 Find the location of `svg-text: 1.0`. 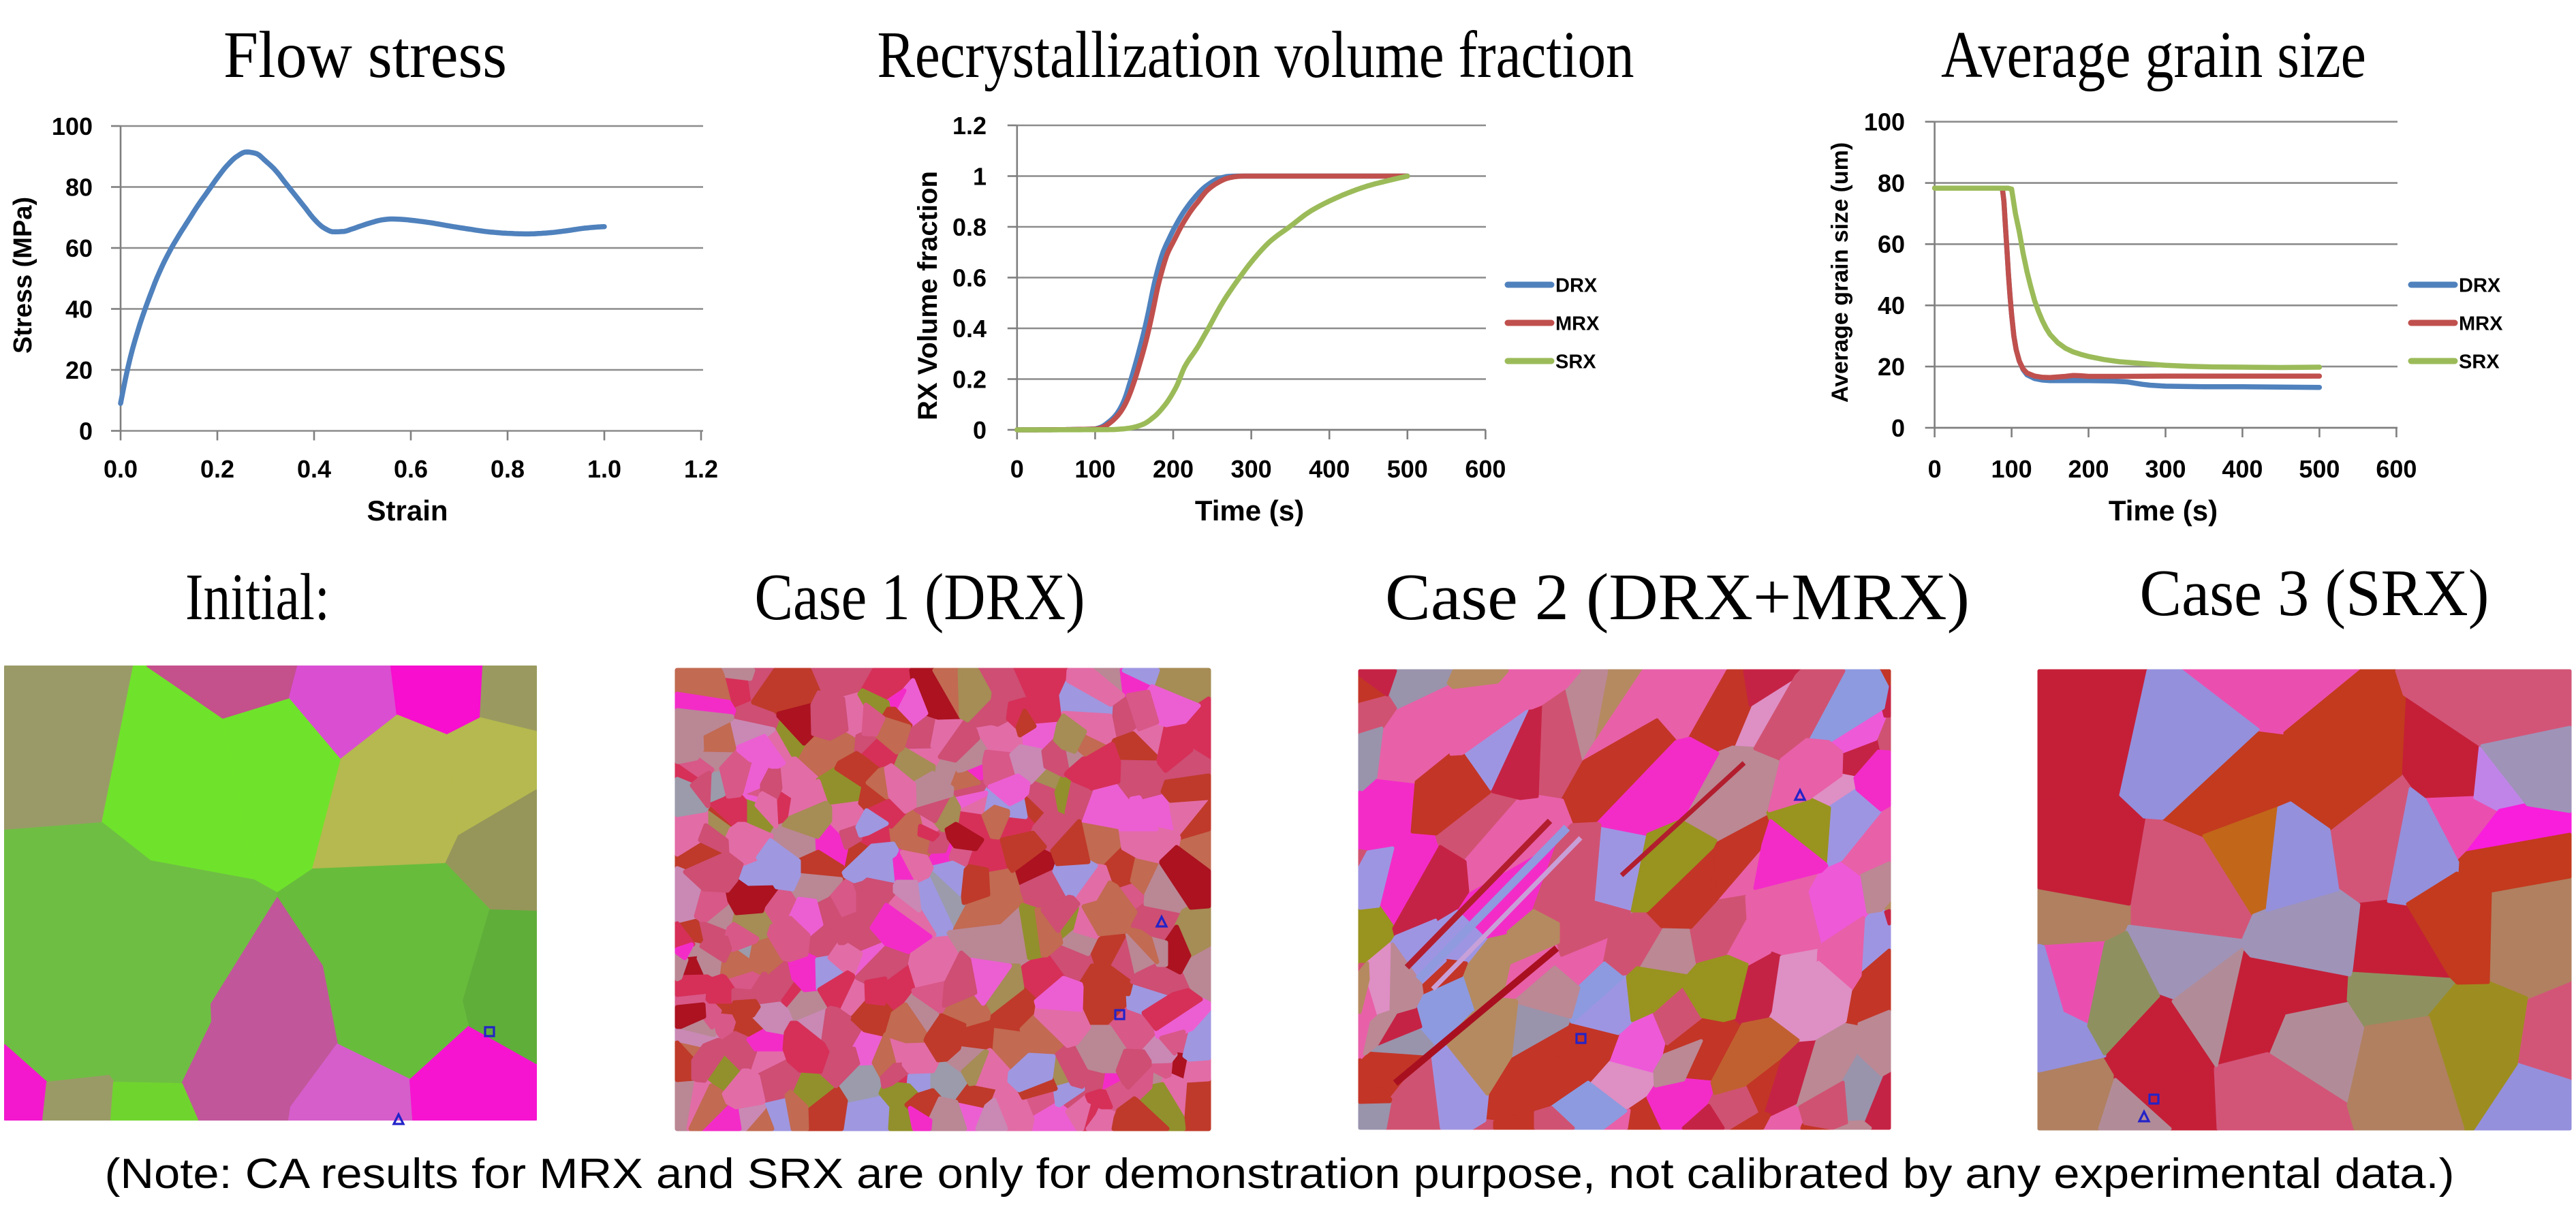

svg-text: 1.0 is located at coordinates (604, 469).